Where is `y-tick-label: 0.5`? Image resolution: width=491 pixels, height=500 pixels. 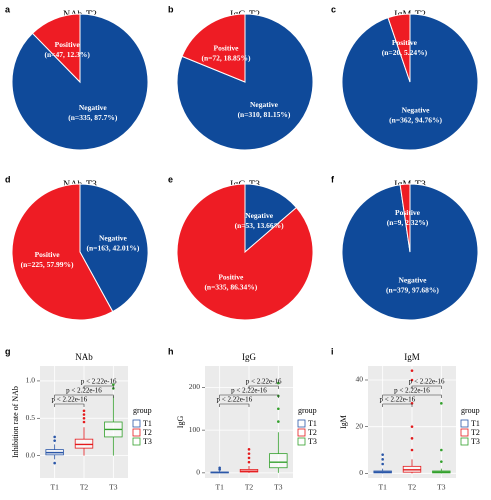
y-tick-label: 0.5 is located at coordinates (31, 417).